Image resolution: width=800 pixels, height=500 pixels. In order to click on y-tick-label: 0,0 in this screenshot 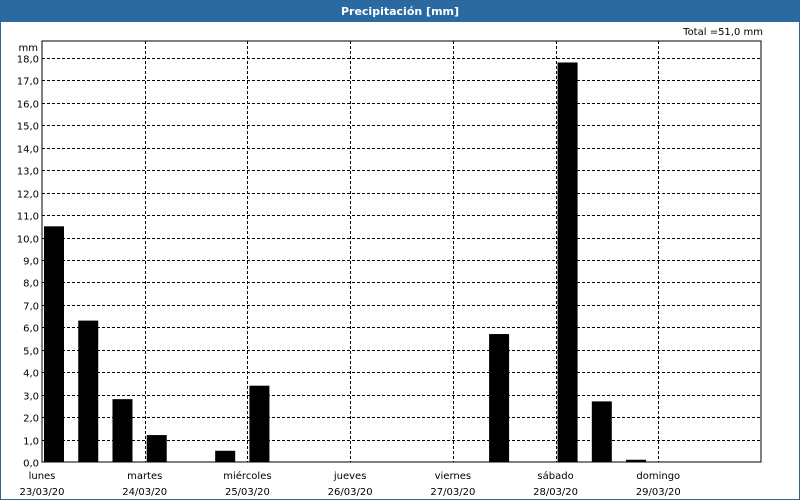, I will do `click(31, 464)`.